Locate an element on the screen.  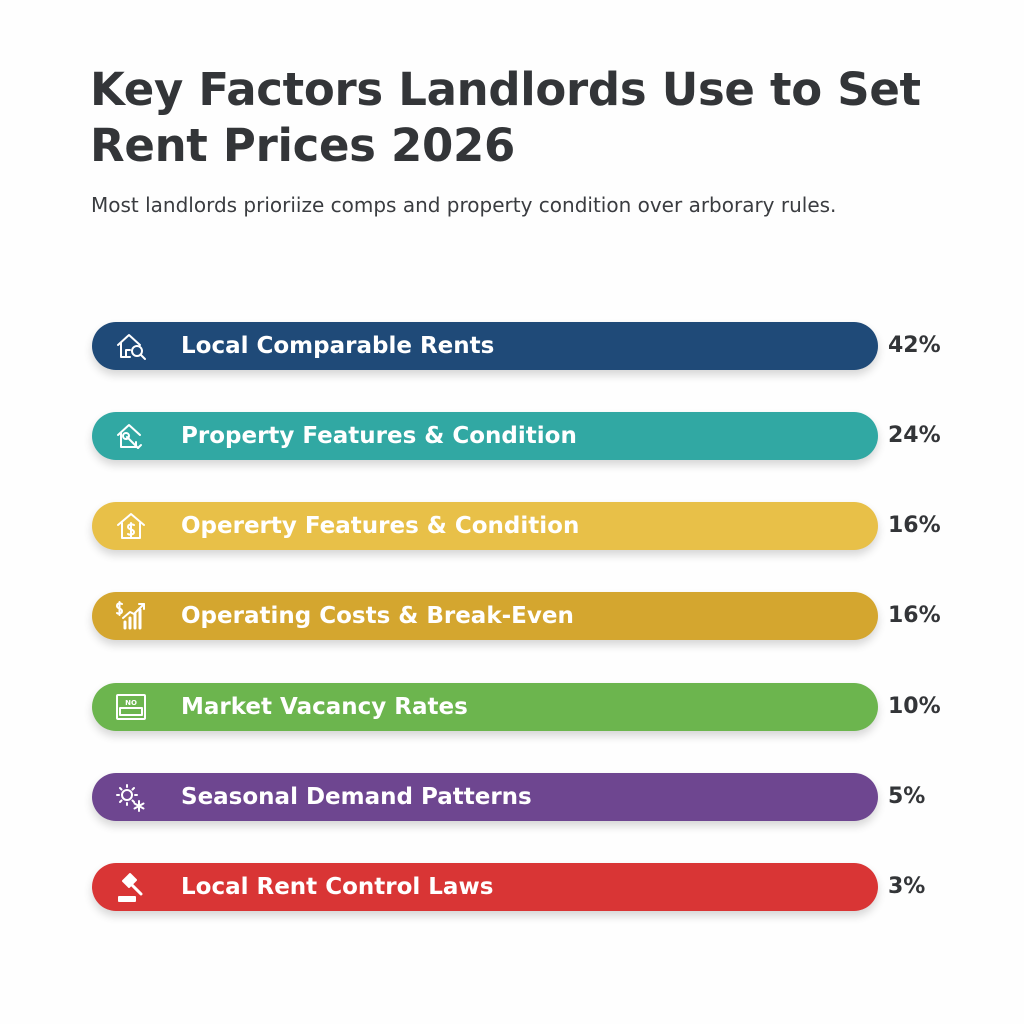
house-dollar-icon is located at coordinates (131, 526).